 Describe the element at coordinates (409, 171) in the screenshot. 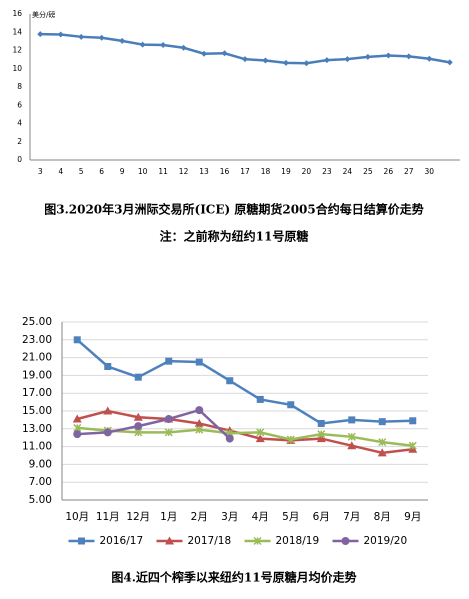

I see `x-tick-label: 27` at that location.